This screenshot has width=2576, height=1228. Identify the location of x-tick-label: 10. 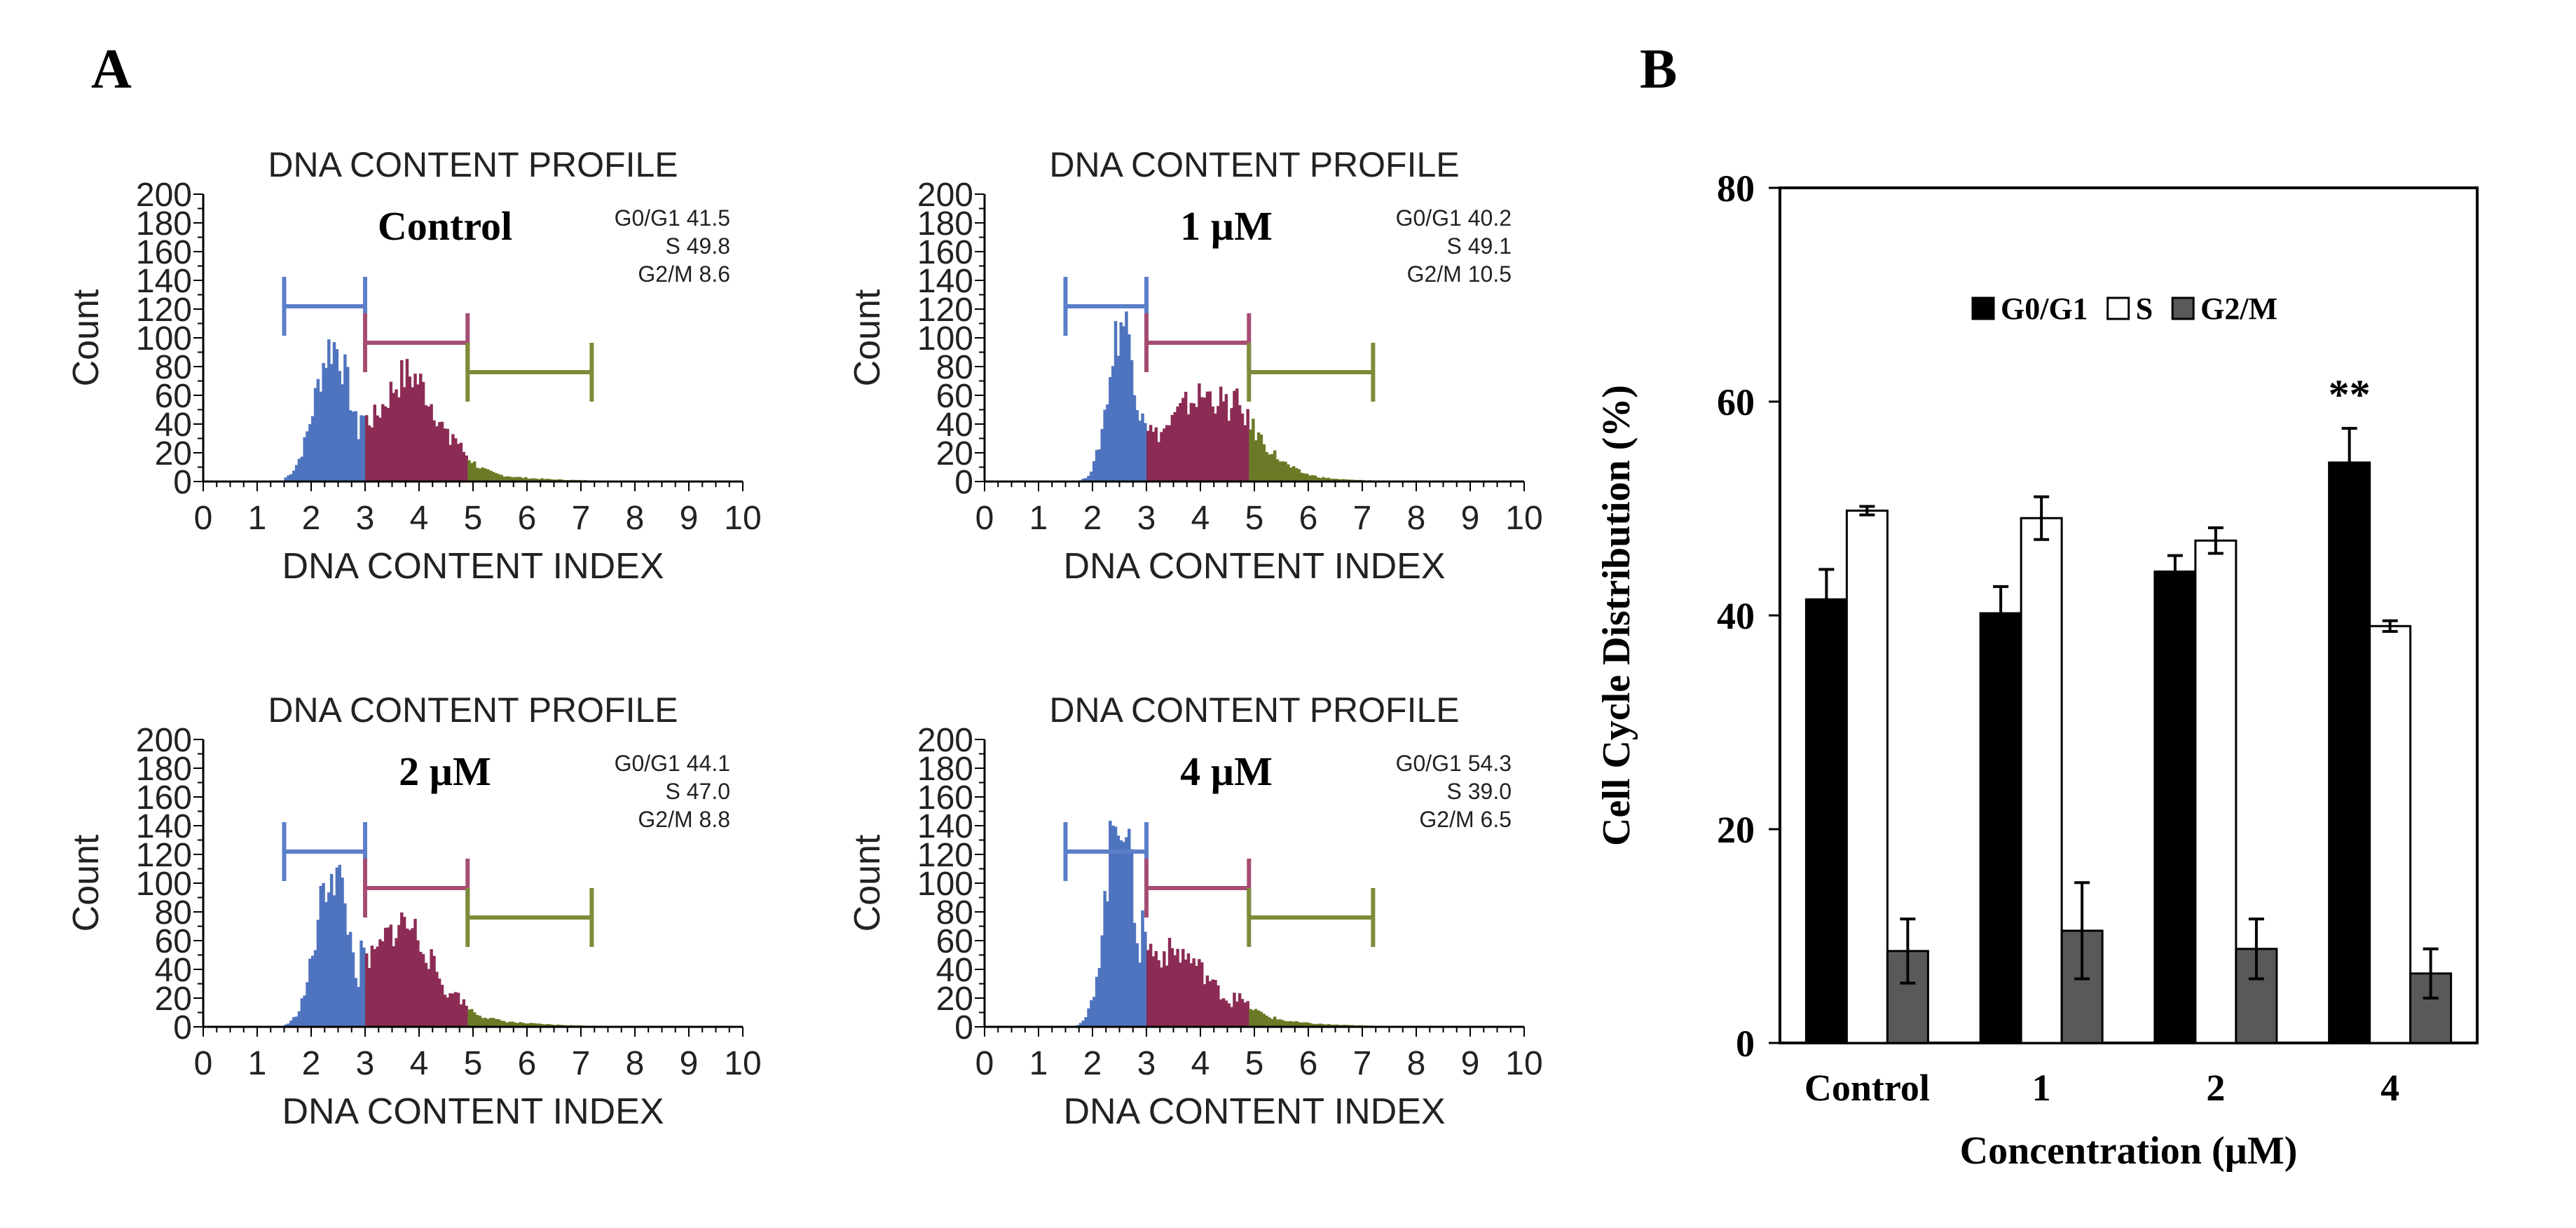
(1523, 1063).